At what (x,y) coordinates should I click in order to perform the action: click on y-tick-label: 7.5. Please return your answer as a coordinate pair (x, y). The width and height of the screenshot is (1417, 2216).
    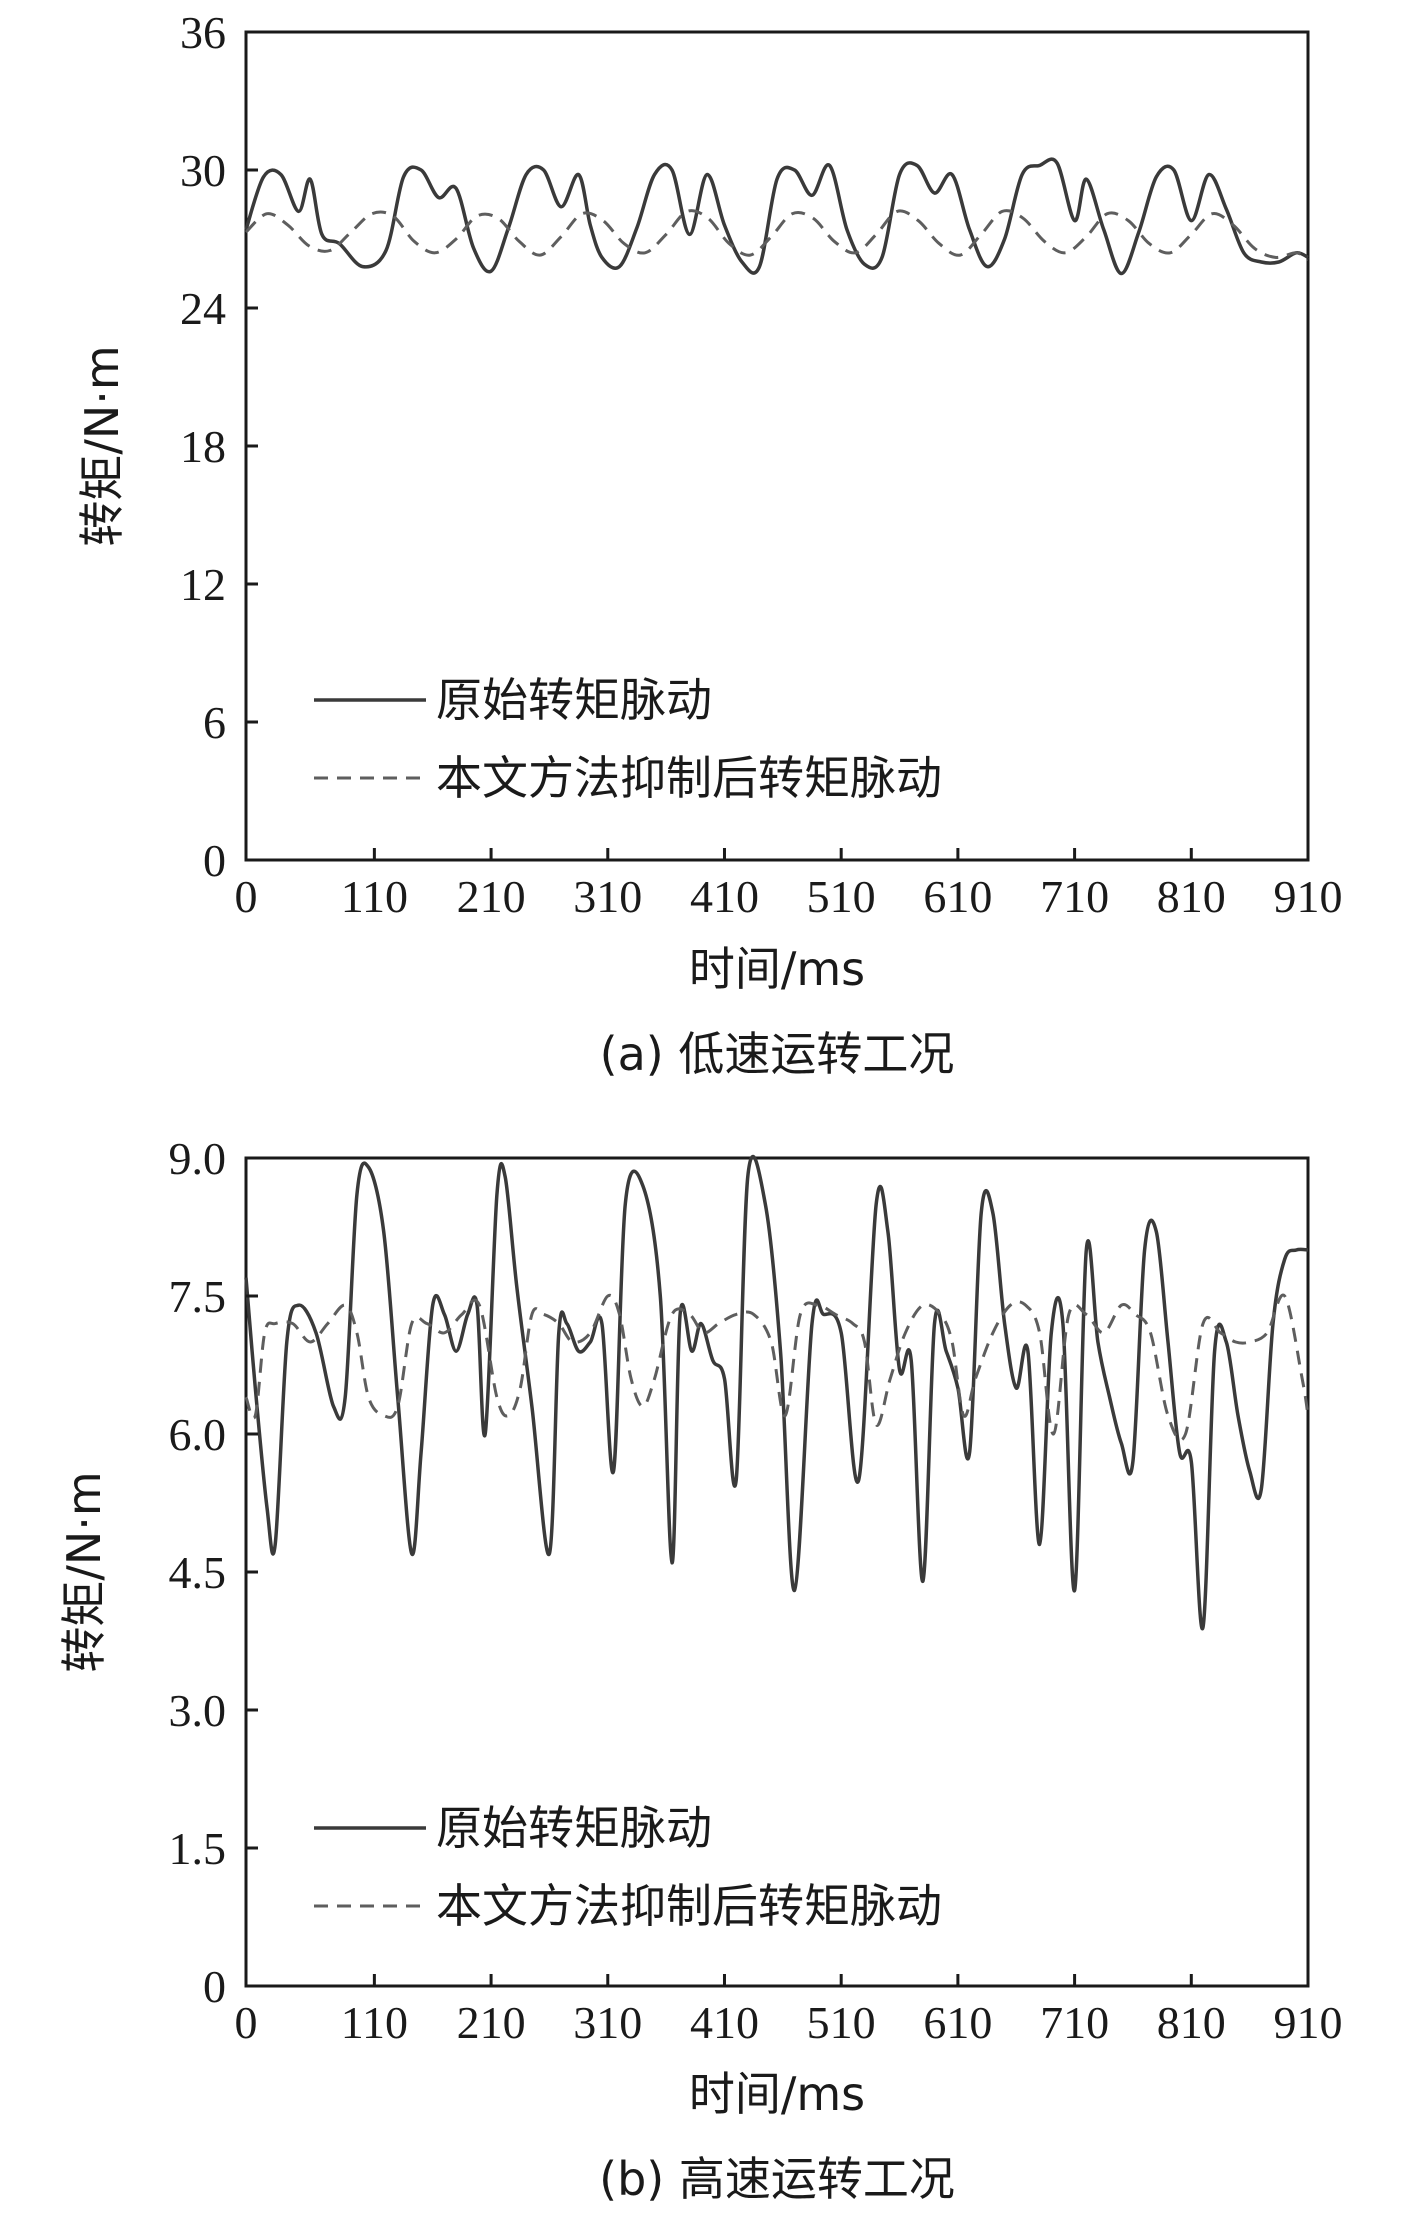
    Looking at the image, I should click on (198, 1296).